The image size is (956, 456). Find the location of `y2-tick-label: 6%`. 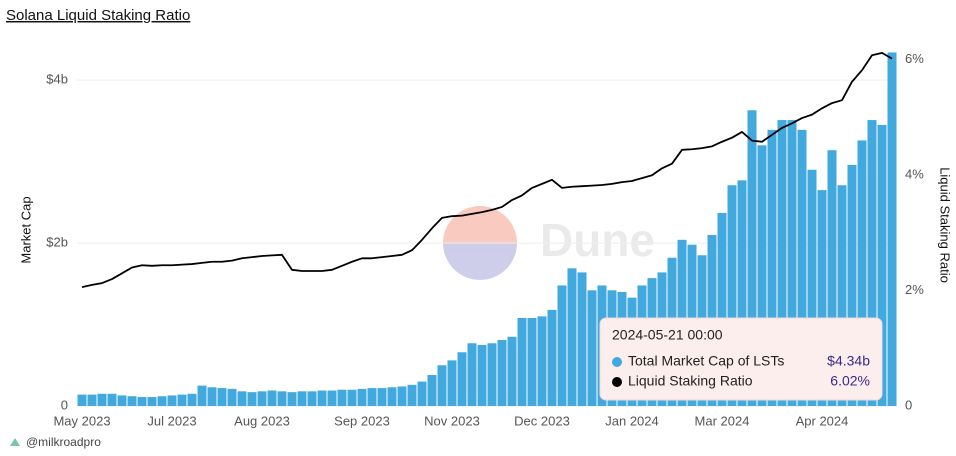

y2-tick-label: 6% is located at coordinates (914, 58).